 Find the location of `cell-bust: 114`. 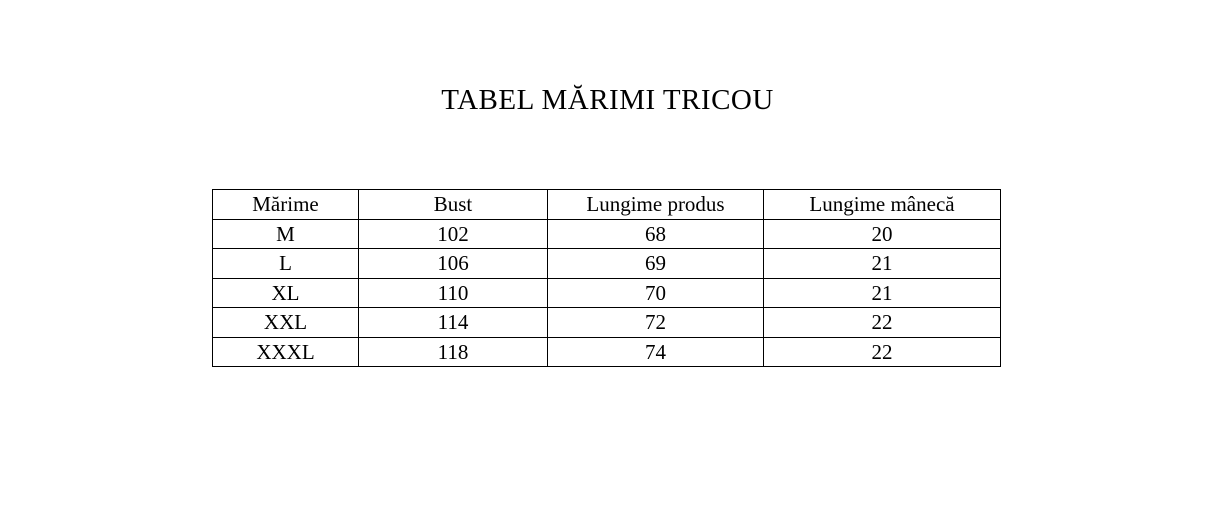

cell-bust: 114 is located at coordinates (453, 322).